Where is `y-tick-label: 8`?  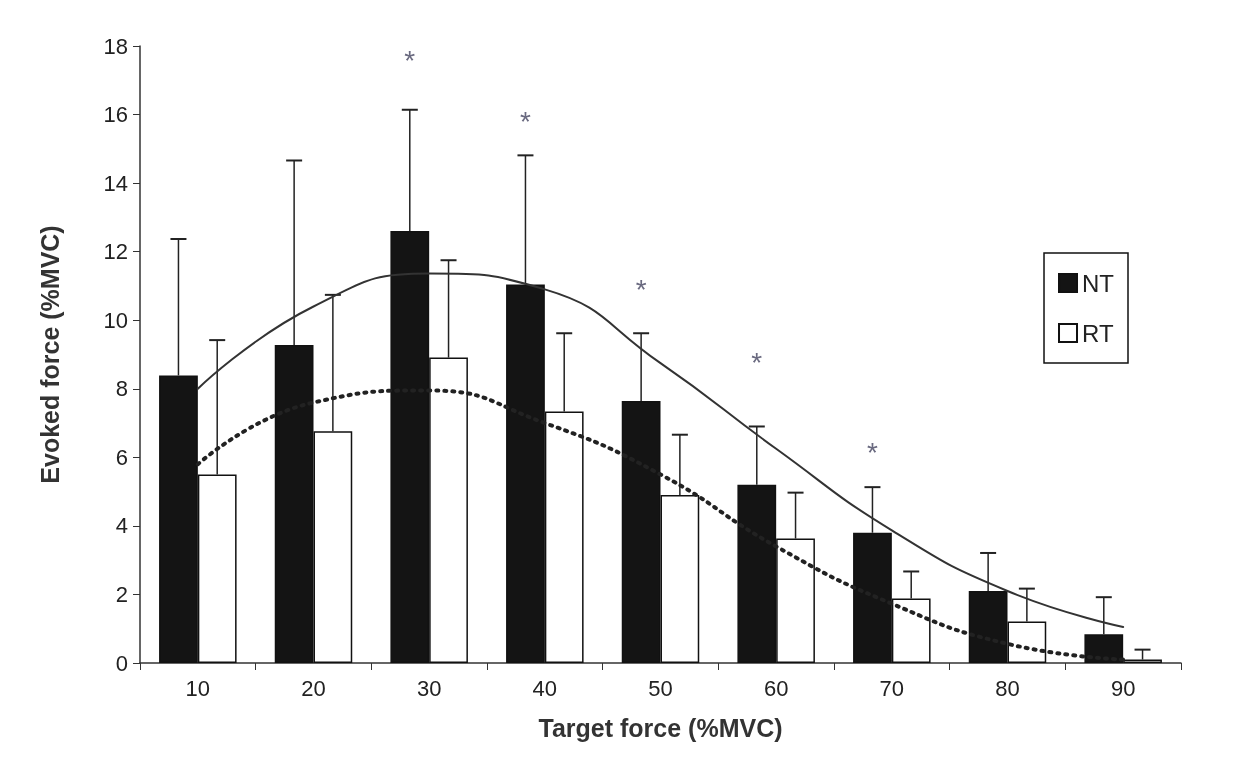
y-tick-label: 8 is located at coordinates (121, 389).